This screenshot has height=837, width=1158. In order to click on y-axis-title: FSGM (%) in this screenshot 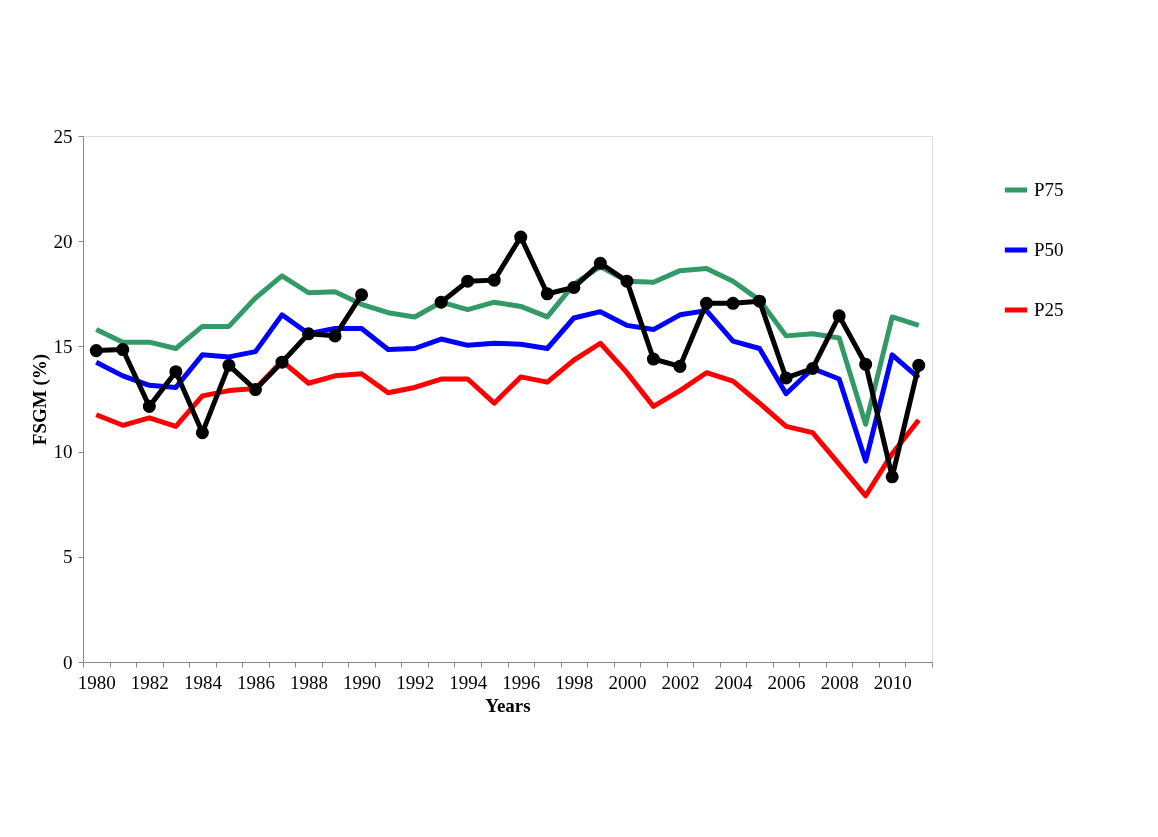, I will do `click(39, 399)`.